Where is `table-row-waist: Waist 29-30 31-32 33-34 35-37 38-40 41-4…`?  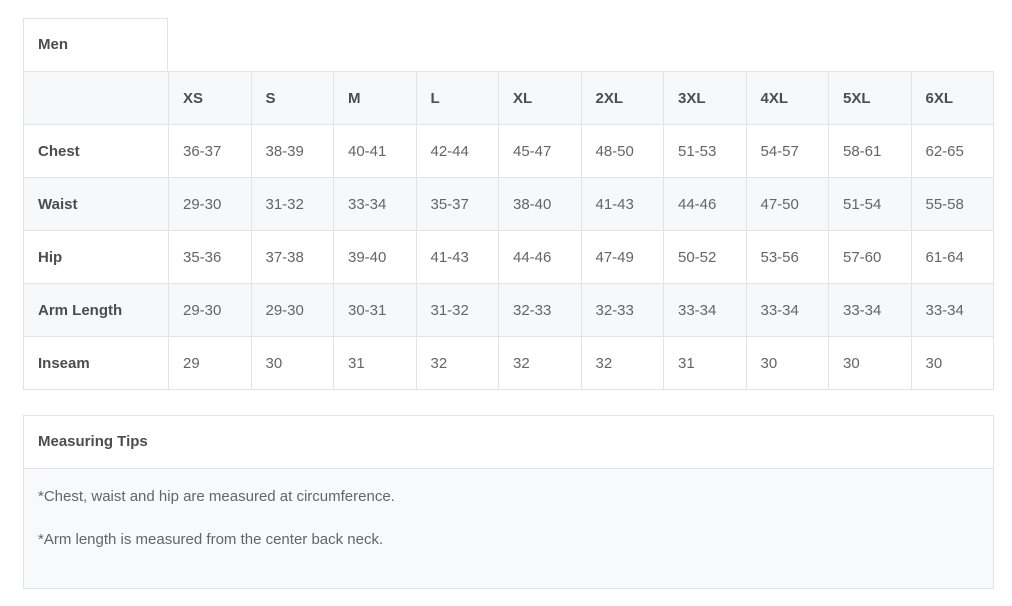 table-row-waist: Waist 29-30 31-32 33-34 35-37 38-40 41-4… is located at coordinates (508, 204).